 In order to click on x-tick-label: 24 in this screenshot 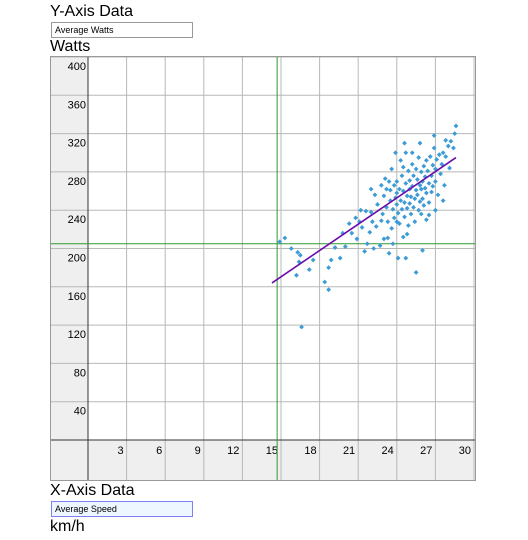, I will do `click(388, 451)`.